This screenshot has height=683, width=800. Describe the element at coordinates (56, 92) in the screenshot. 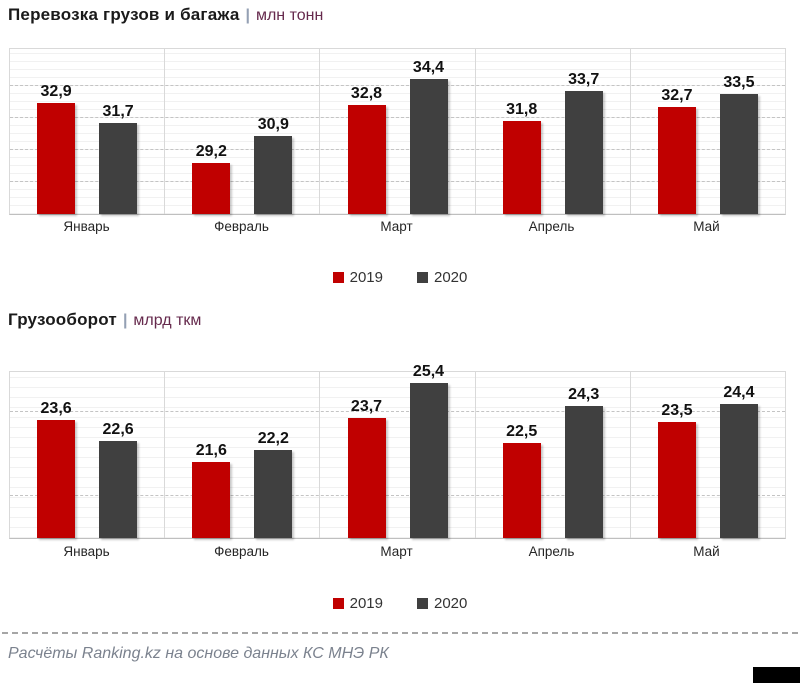

I see `bar-value-label: 32,9` at that location.